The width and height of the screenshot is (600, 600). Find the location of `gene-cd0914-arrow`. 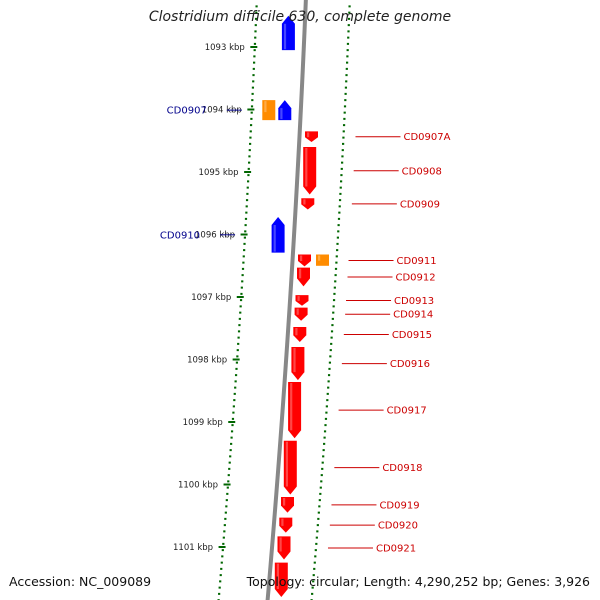

gene-cd0914-arrow is located at coordinates (301, 314).